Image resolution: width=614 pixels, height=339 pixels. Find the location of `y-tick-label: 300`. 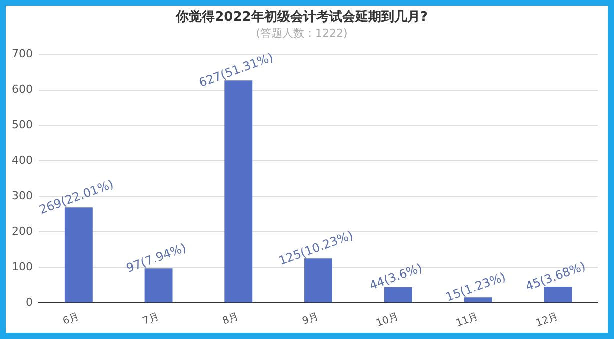

y-tick-label: 300 is located at coordinates (22, 195).